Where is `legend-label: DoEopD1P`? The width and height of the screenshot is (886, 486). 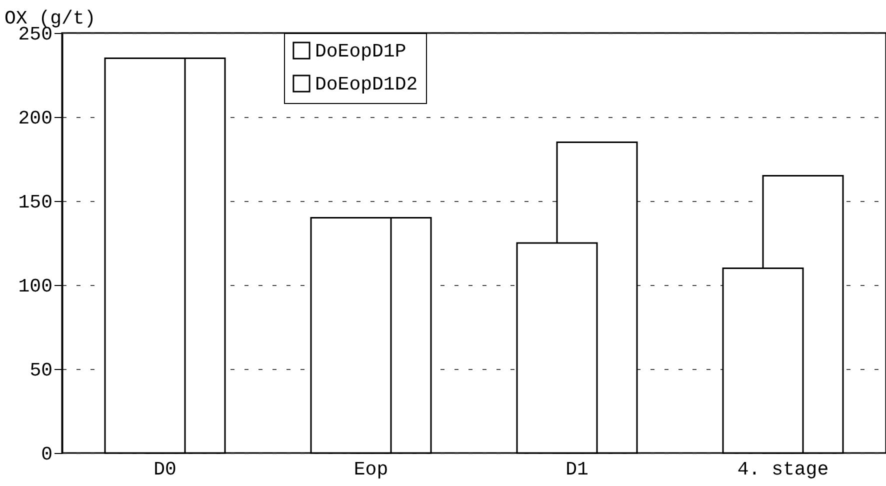
legend-label: DoEopD1P is located at coordinates (360, 51).